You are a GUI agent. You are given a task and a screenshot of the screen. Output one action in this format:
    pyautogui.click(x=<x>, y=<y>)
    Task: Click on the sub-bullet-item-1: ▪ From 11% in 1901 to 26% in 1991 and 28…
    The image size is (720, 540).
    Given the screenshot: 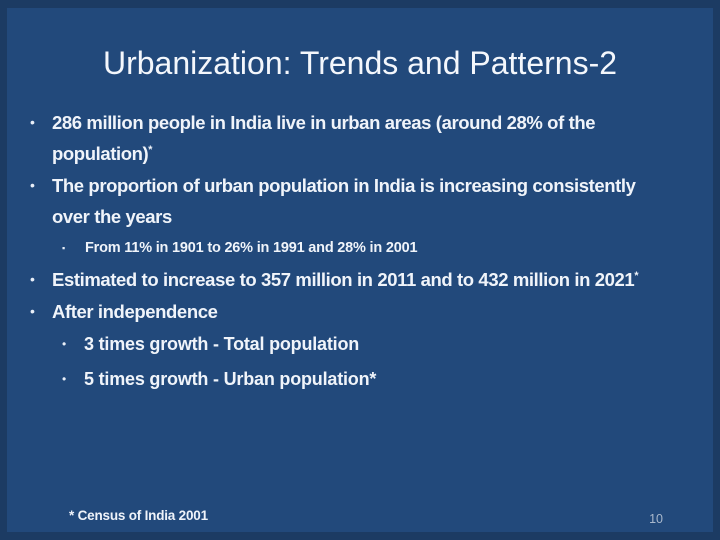 What is the action you would take?
    pyautogui.click(x=366, y=248)
    